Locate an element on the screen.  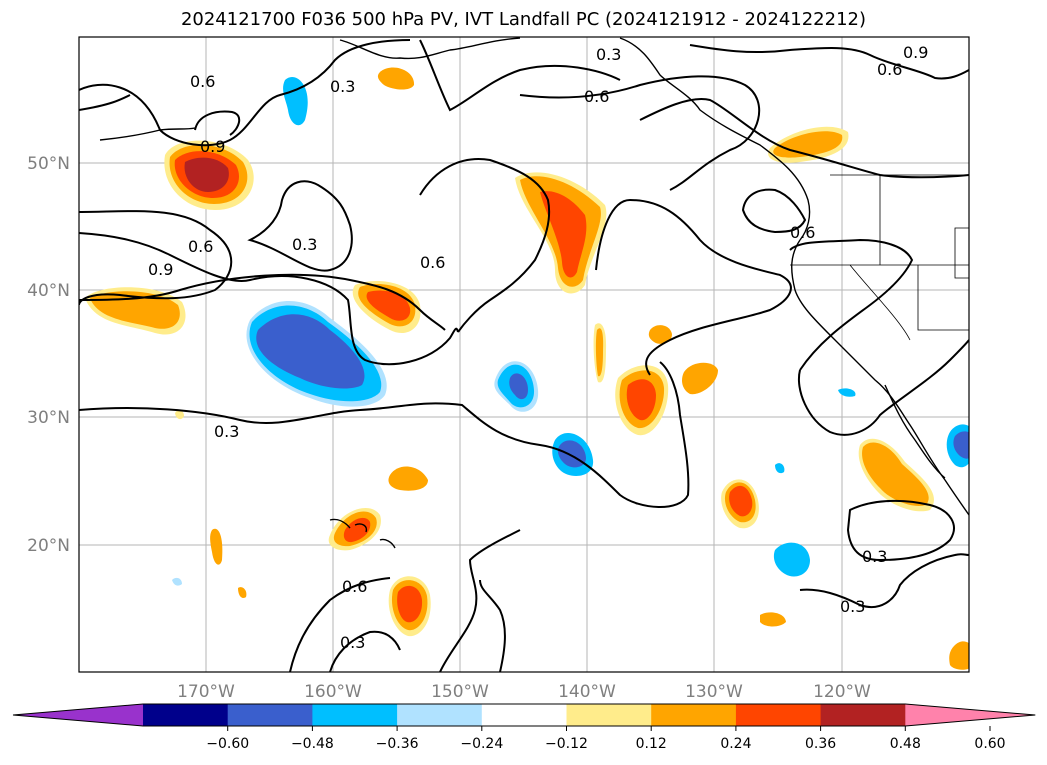
colorbar-tick-label: 0.36 is located at coordinates (820, 744).